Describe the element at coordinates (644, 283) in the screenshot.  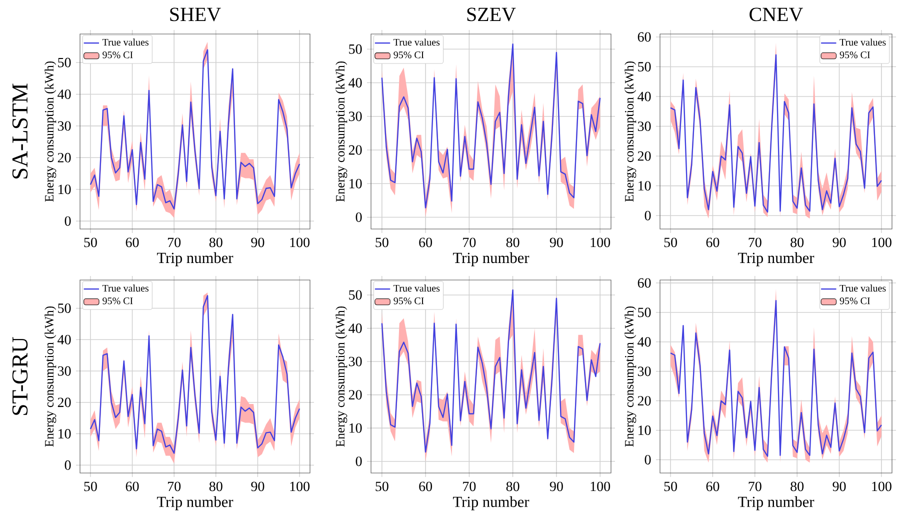
I see `y-tick-label: 60` at that location.